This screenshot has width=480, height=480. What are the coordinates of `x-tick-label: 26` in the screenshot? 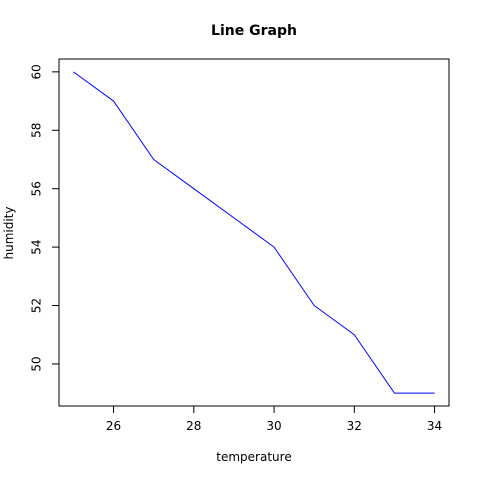 It's located at (113, 426).